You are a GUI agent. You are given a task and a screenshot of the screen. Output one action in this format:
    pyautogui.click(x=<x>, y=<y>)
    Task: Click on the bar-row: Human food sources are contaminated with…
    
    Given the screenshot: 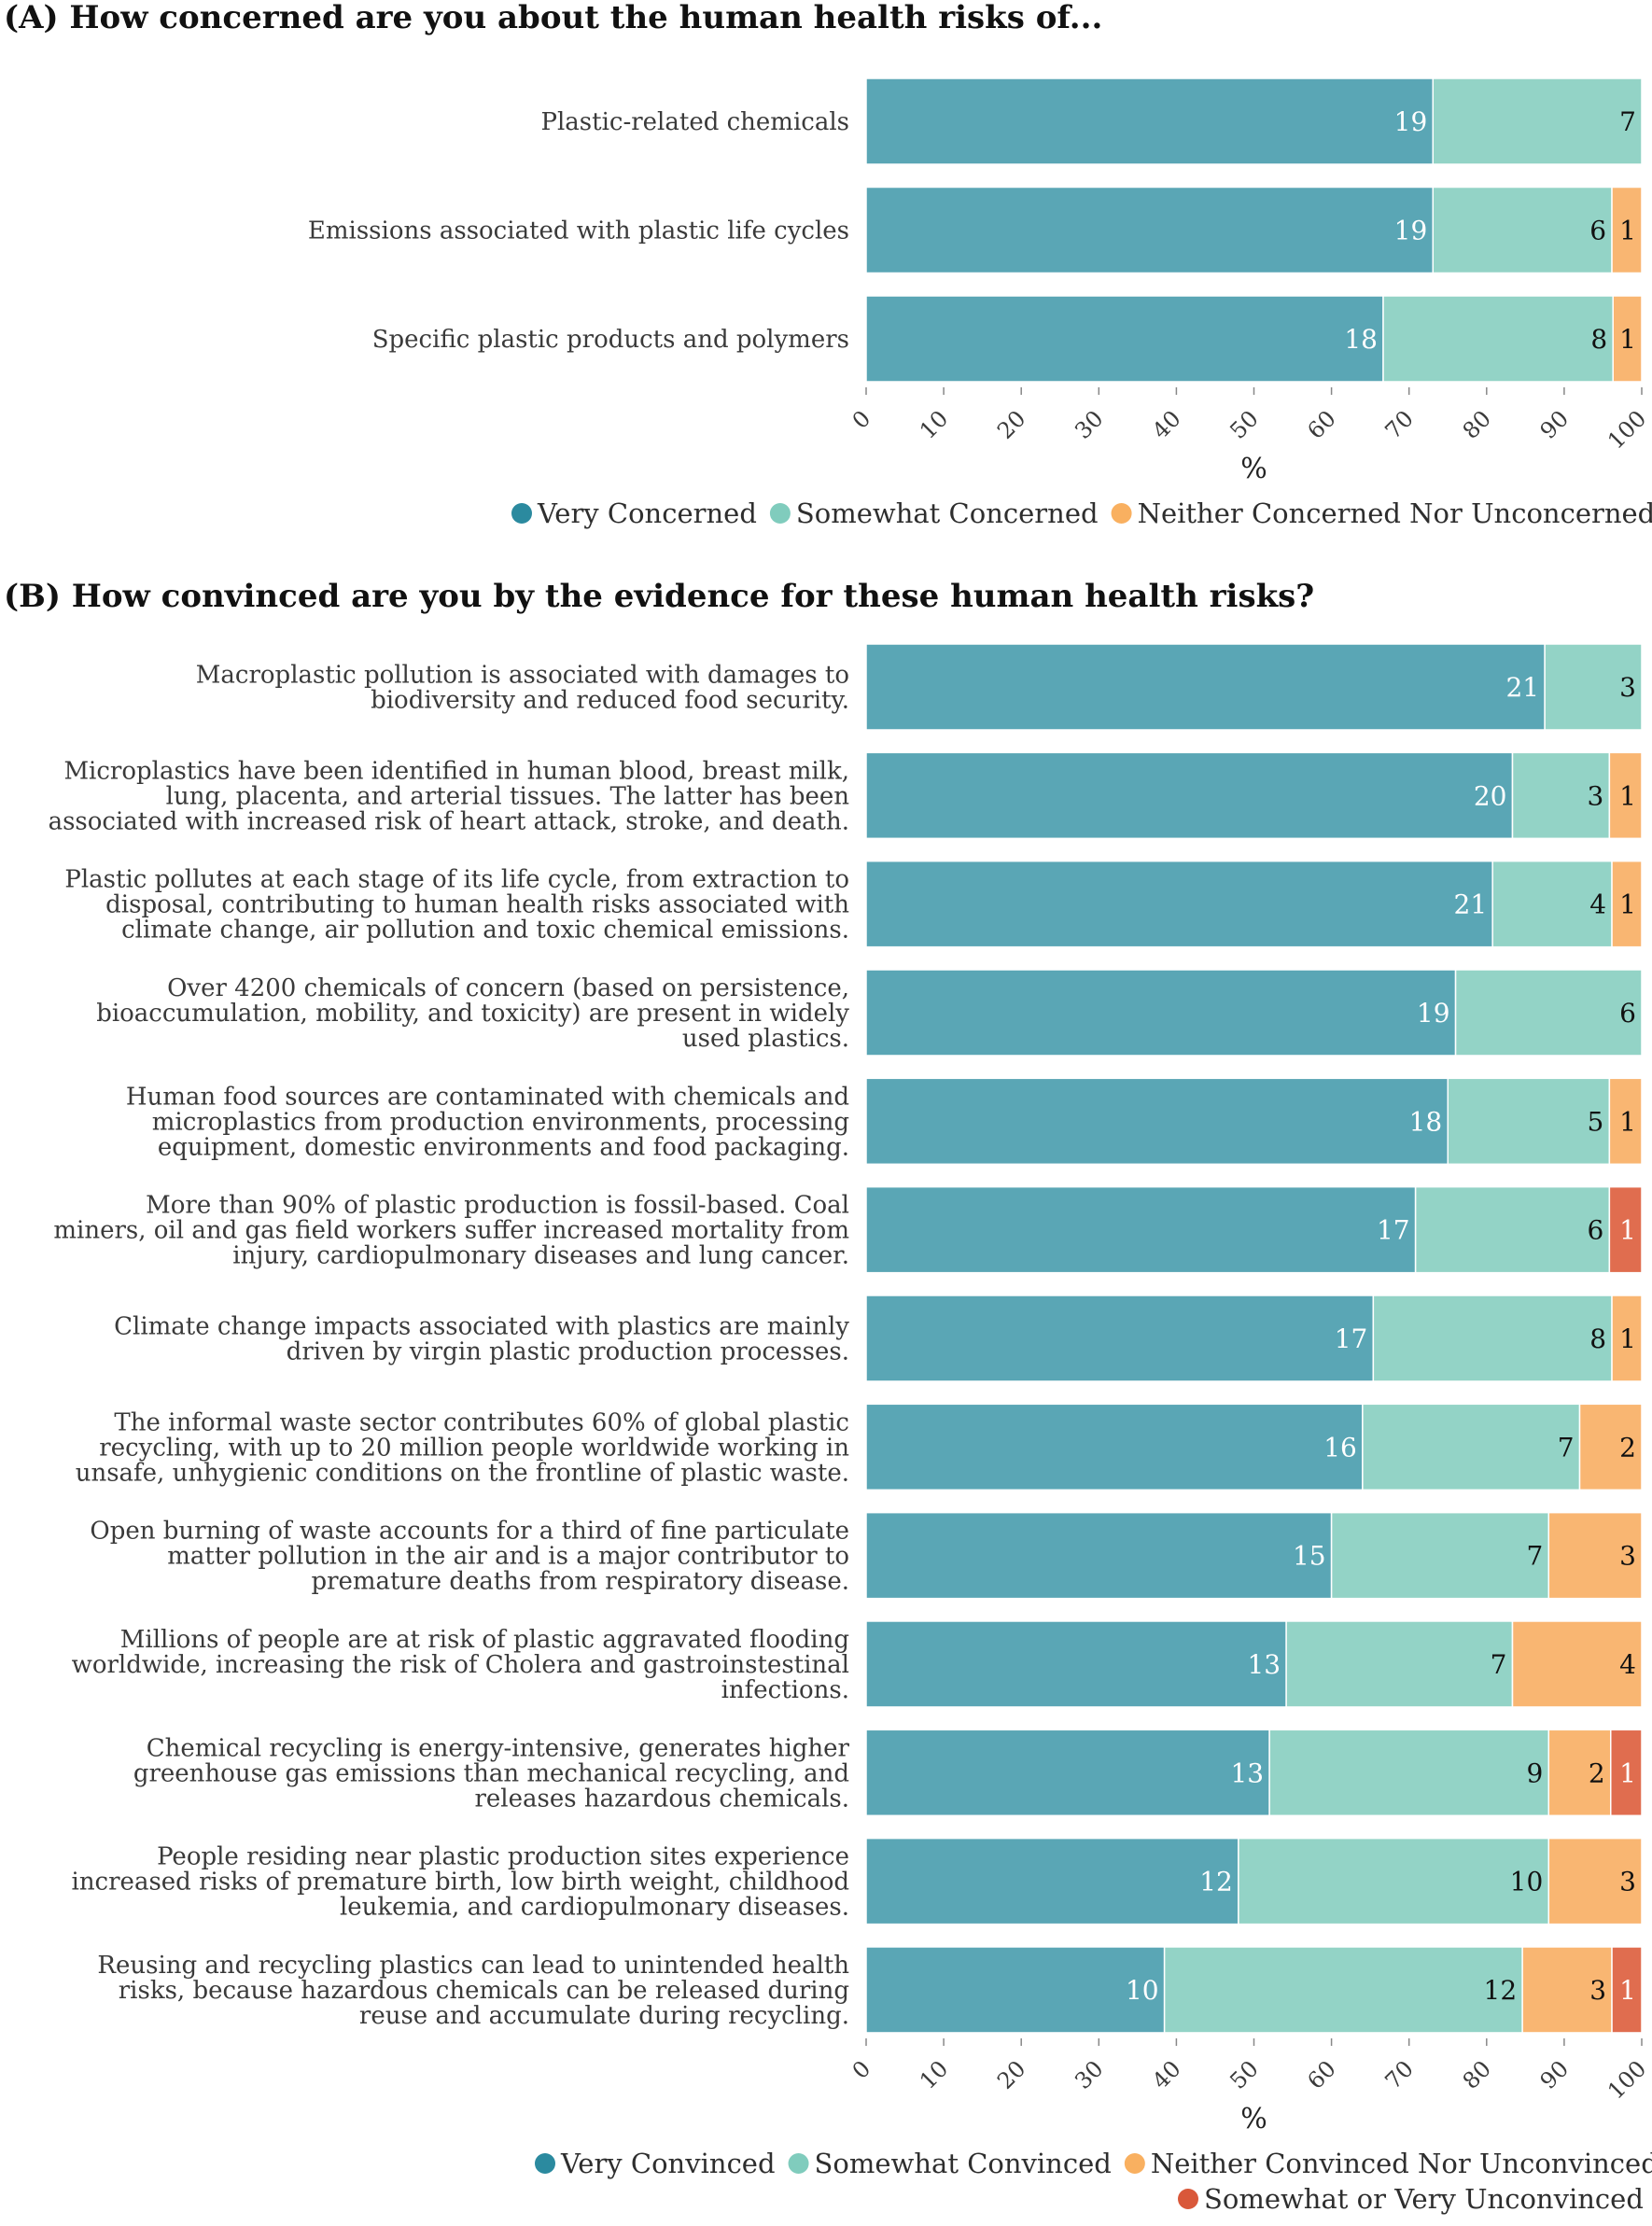 What is the action you would take?
    pyautogui.click(x=884, y=1121)
    